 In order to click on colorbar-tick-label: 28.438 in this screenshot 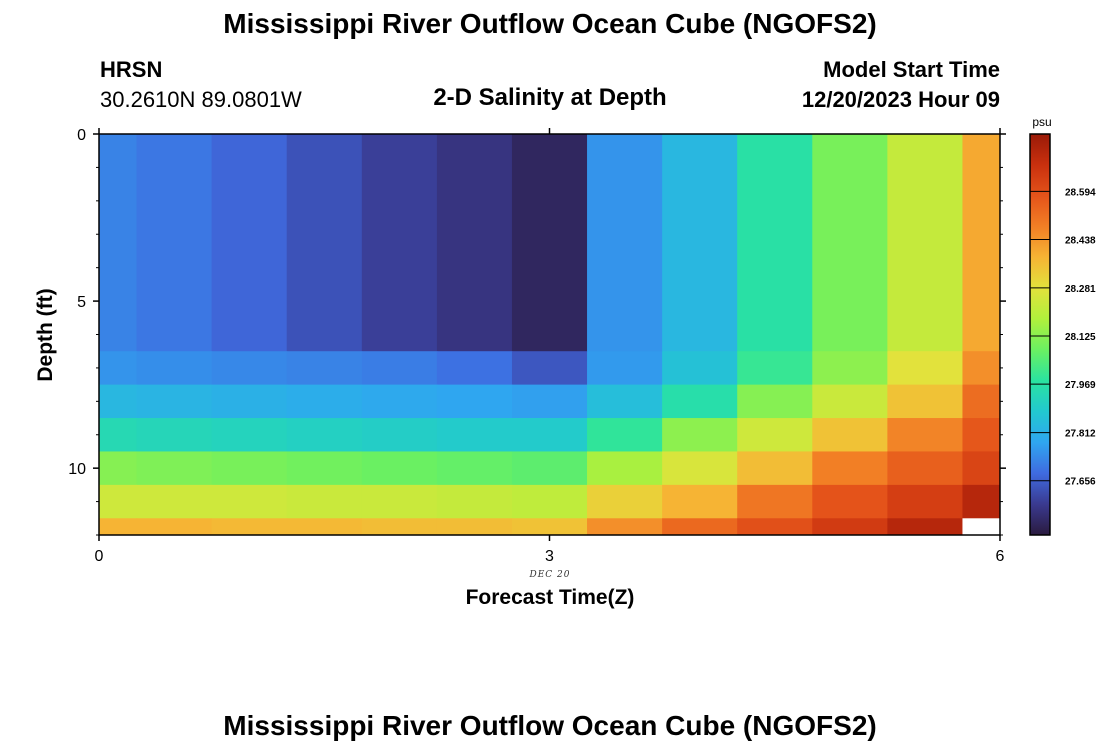, I will do `click(1080, 240)`.